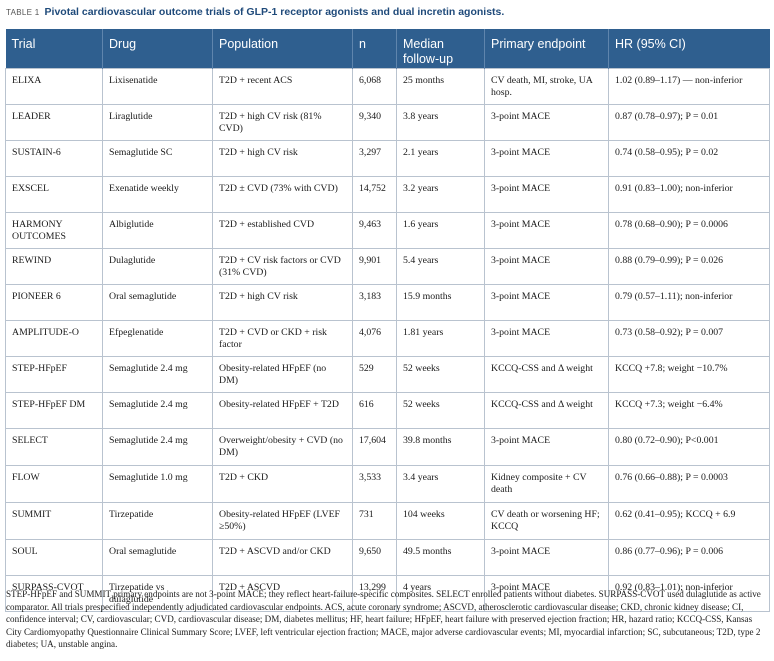 The height and width of the screenshot is (661, 774). Describe the element at coordinates (689, 266) in the screenshot. I see `cell-hr: 0.88 (0.79–0.99); P = 0.026` at that location.